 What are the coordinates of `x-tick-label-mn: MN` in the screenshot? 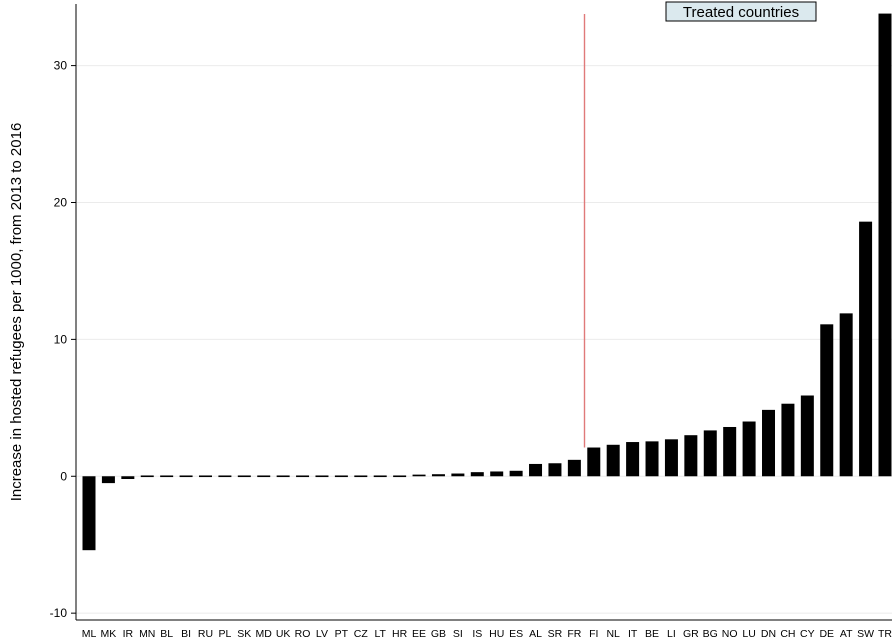 It's located at (147, 634).